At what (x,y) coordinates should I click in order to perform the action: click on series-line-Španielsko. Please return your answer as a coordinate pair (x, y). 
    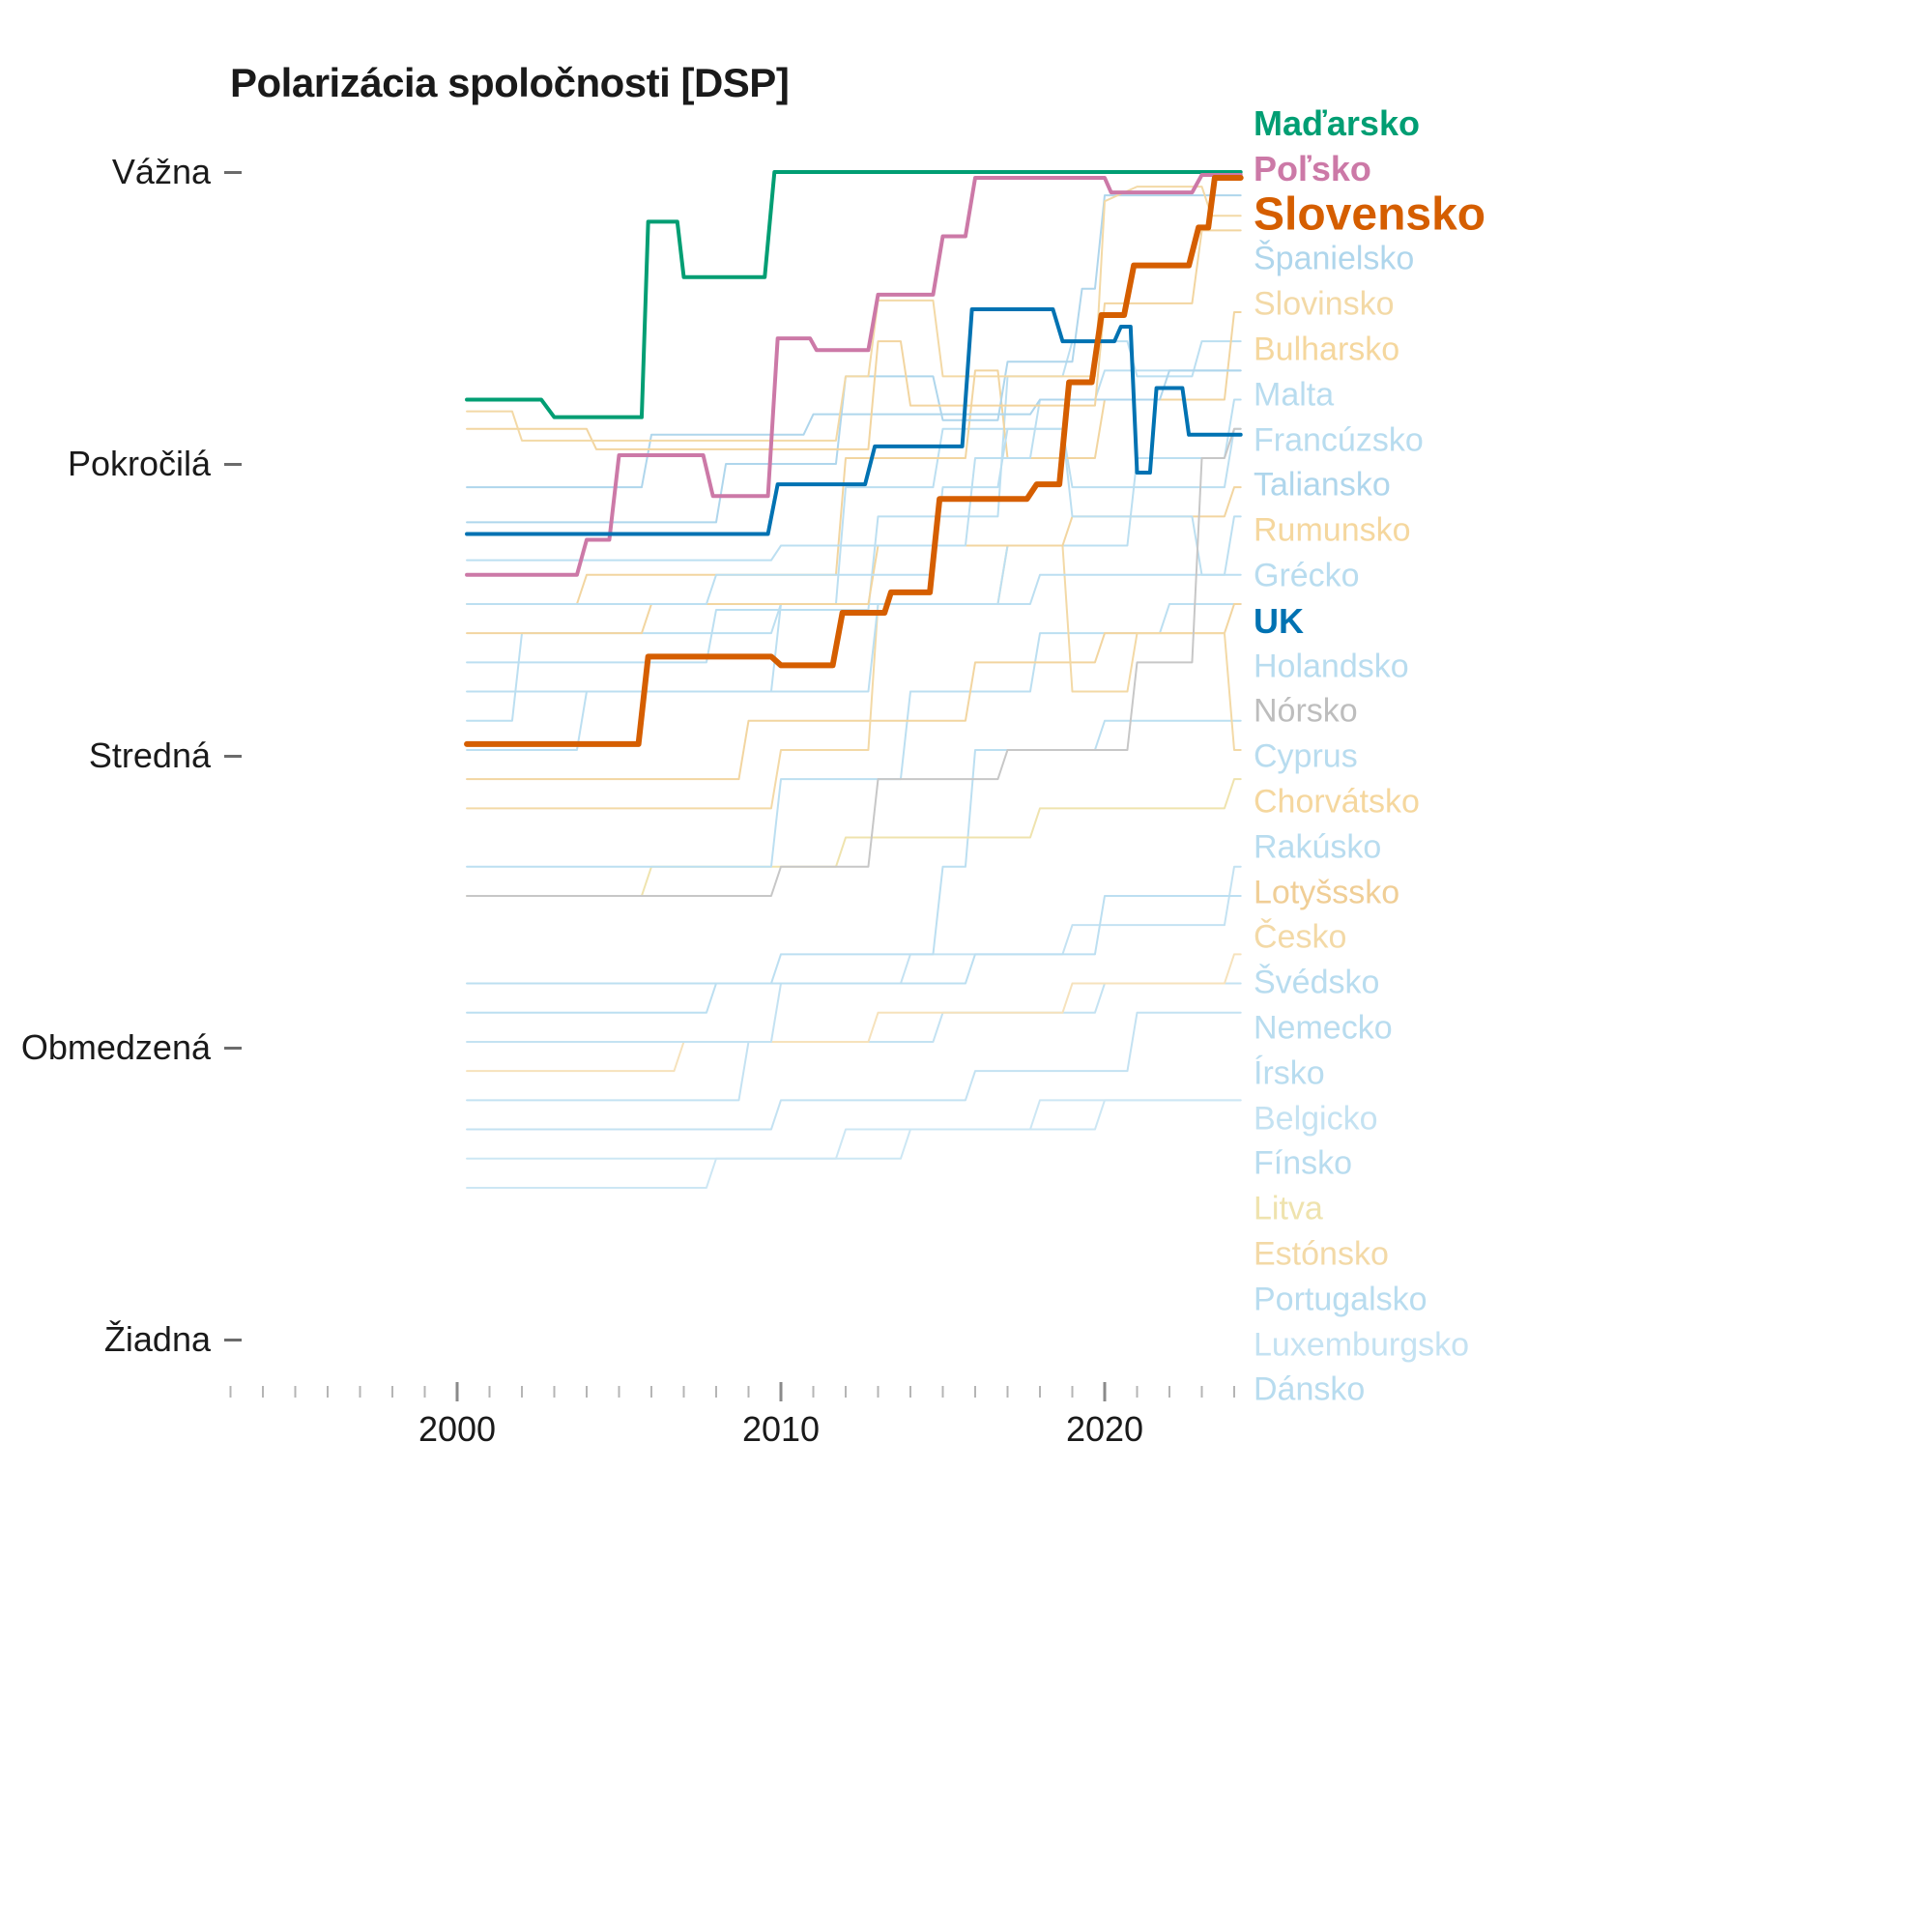
    Looking at the image, I should click on (854, 359).